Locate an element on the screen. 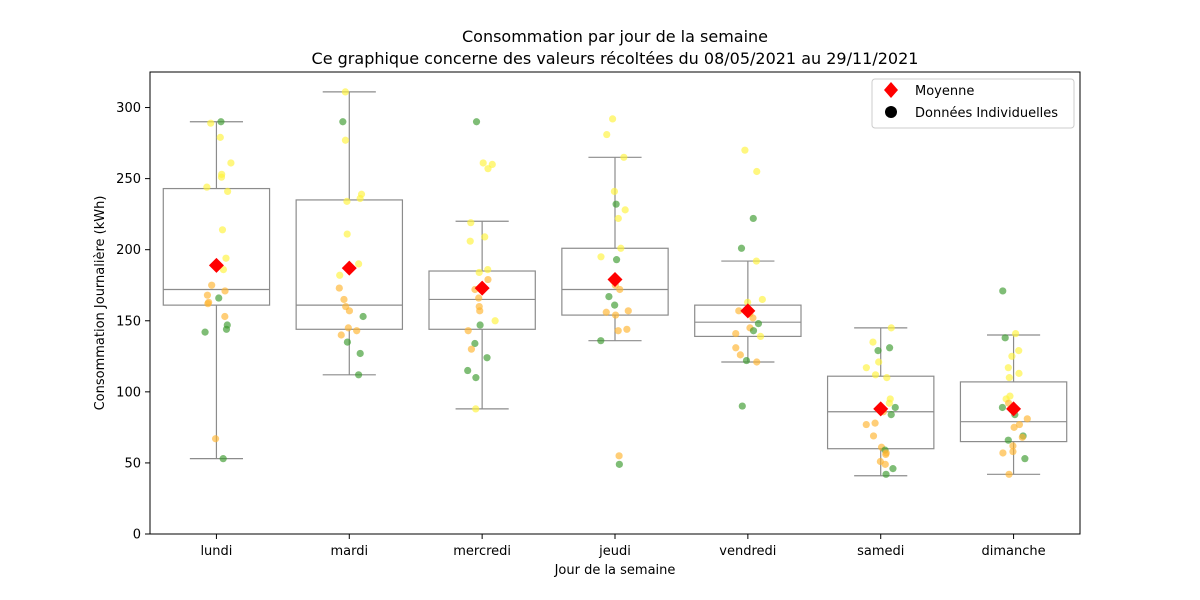  x-tick-label: samedi is located at coordinates (880, 551).